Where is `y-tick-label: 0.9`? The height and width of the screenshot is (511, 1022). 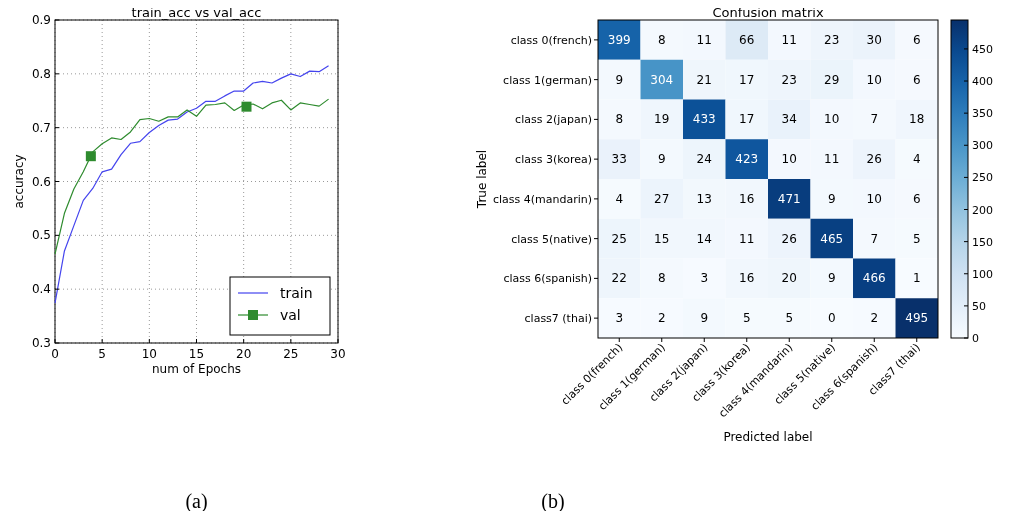 y-tick-label: 0.9 is located at coordinates (41, 20).